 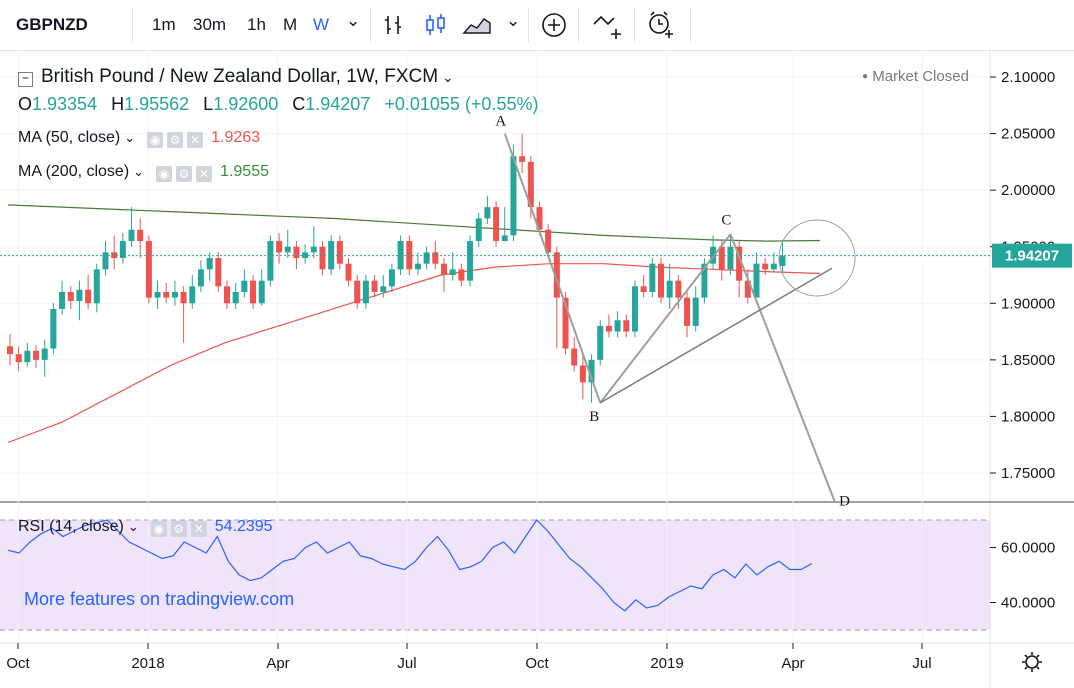 What do you see at coordinates (1028, 473) in the screenshot?
I see `price-axis-label: 1.75000` at bounding box center [1028, 473].